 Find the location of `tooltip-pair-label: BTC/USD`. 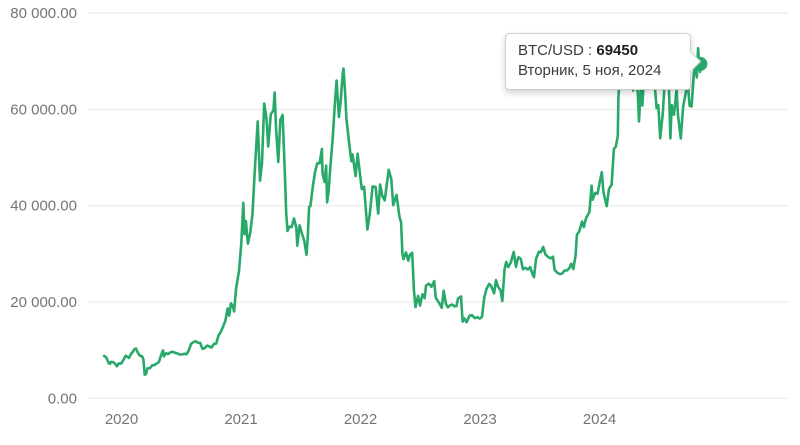

tooltip-pair-label: BTC/USD is located at coordinates (551, 50).